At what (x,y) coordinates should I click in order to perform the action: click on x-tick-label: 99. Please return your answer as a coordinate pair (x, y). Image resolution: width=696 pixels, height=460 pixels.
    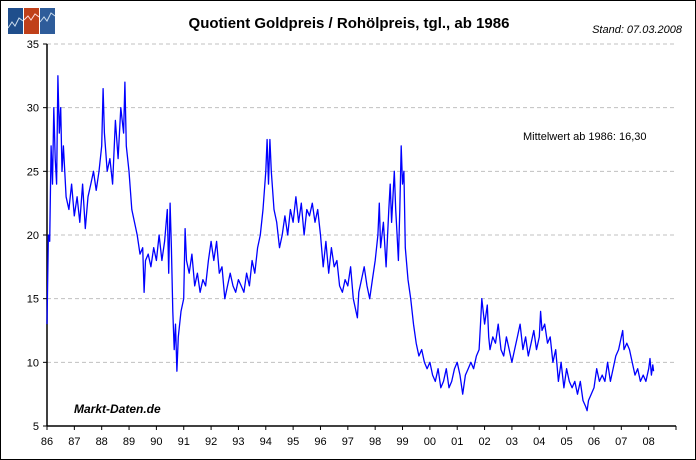
    Looking at the image, I should click on (402, 442).